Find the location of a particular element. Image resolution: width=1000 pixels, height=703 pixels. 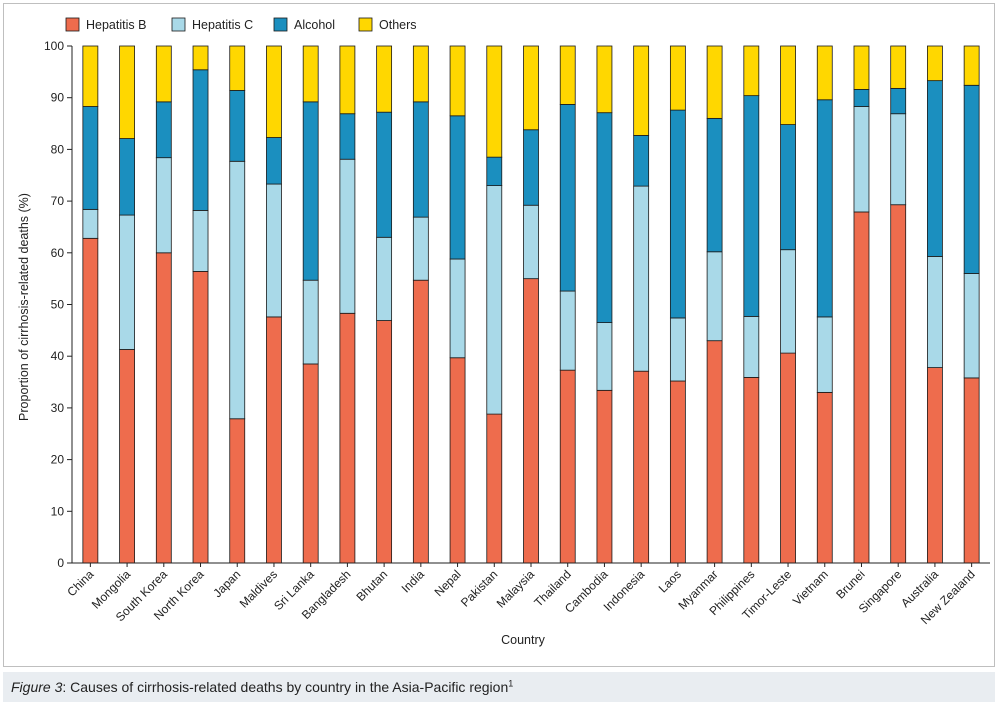

bar-cambodia-others is located at coordinates (604, 79).